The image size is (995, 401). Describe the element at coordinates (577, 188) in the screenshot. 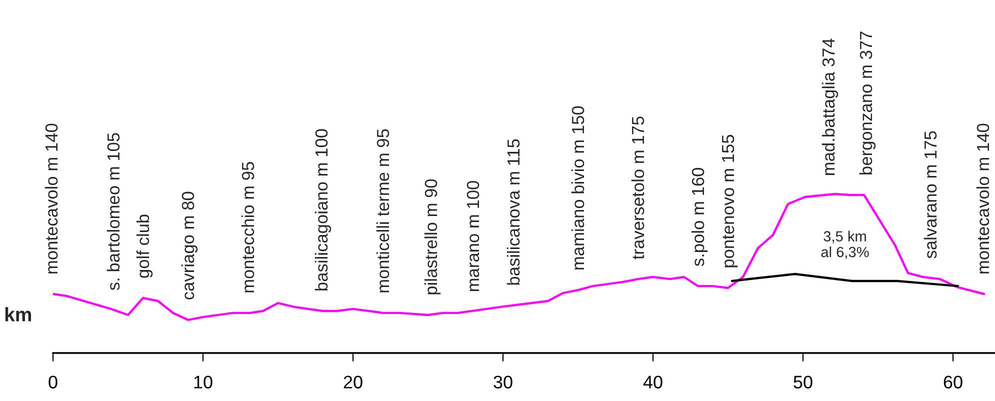

I see `annotation: mamiano bivio m 150` at that location.